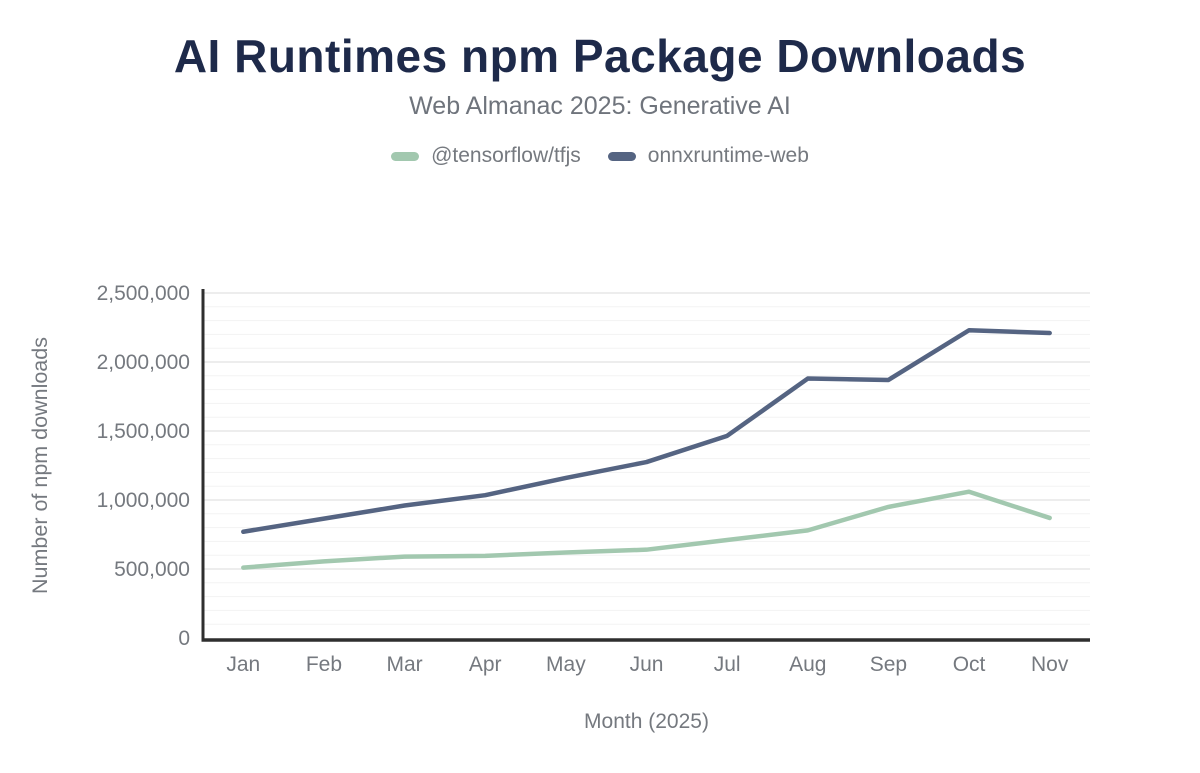 This screenshot has width=1200, height=773. I want to click on x-tick-label: Sep, so click(888, 664).